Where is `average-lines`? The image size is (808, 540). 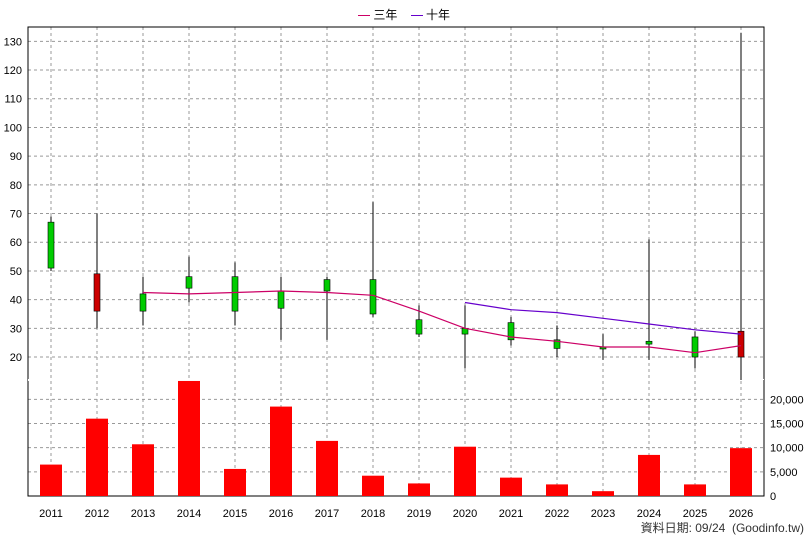
average-lines is located at coordinates (442, 322).